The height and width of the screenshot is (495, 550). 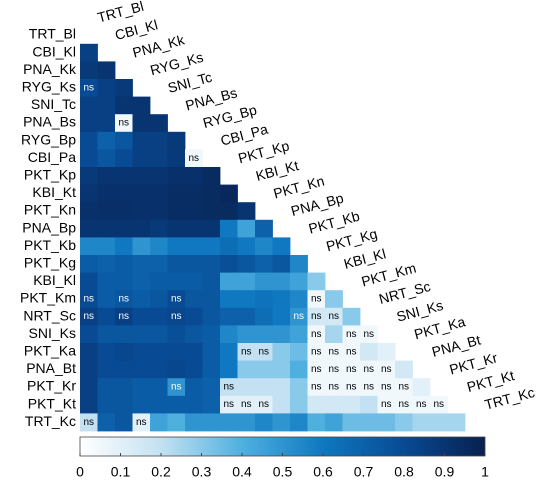 I want to click on row-label: NRT_Sc, so click(x=49, y=315).